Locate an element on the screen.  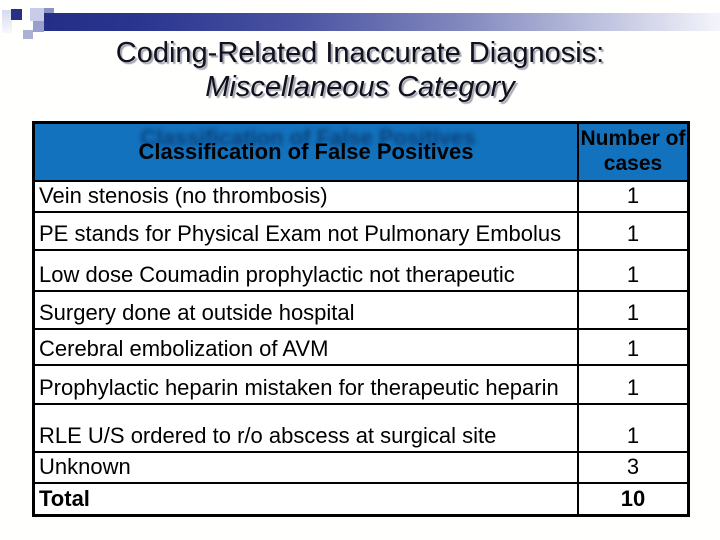
decor-light-strip is located at coordinates (7, 21).